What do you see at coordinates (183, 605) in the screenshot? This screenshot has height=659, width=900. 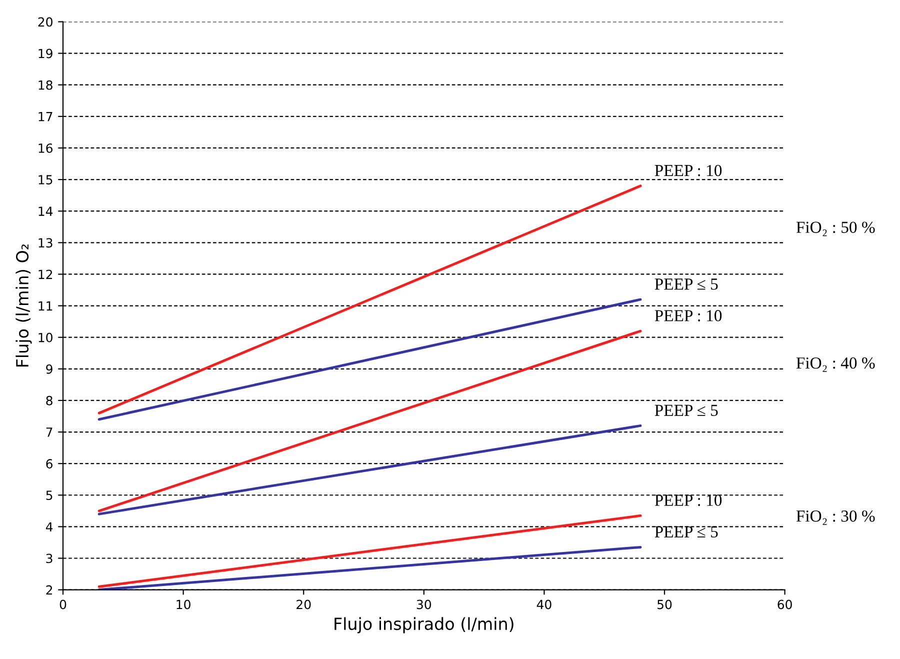 I see `x-tick-label: 10` at bounding box center [183, 605].